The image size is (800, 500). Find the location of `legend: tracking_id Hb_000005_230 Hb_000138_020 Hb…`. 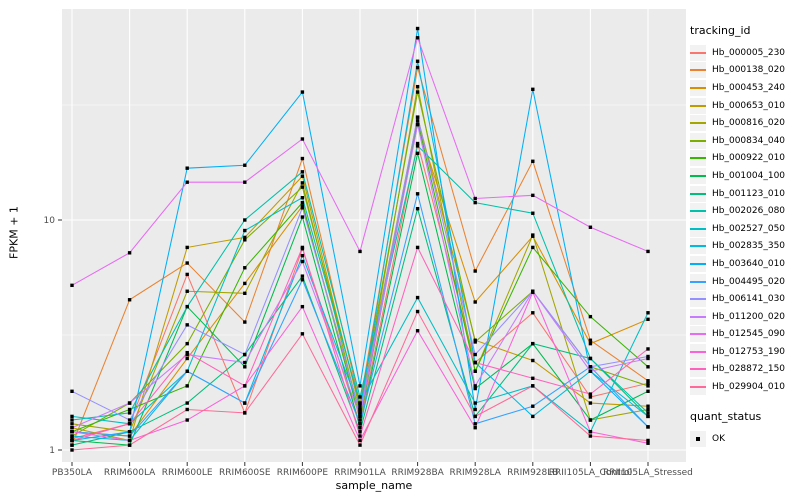

legend: tracking_id Hb_000005_230 Hb_000138_020 Hb… is located at coordinates (737, 235).